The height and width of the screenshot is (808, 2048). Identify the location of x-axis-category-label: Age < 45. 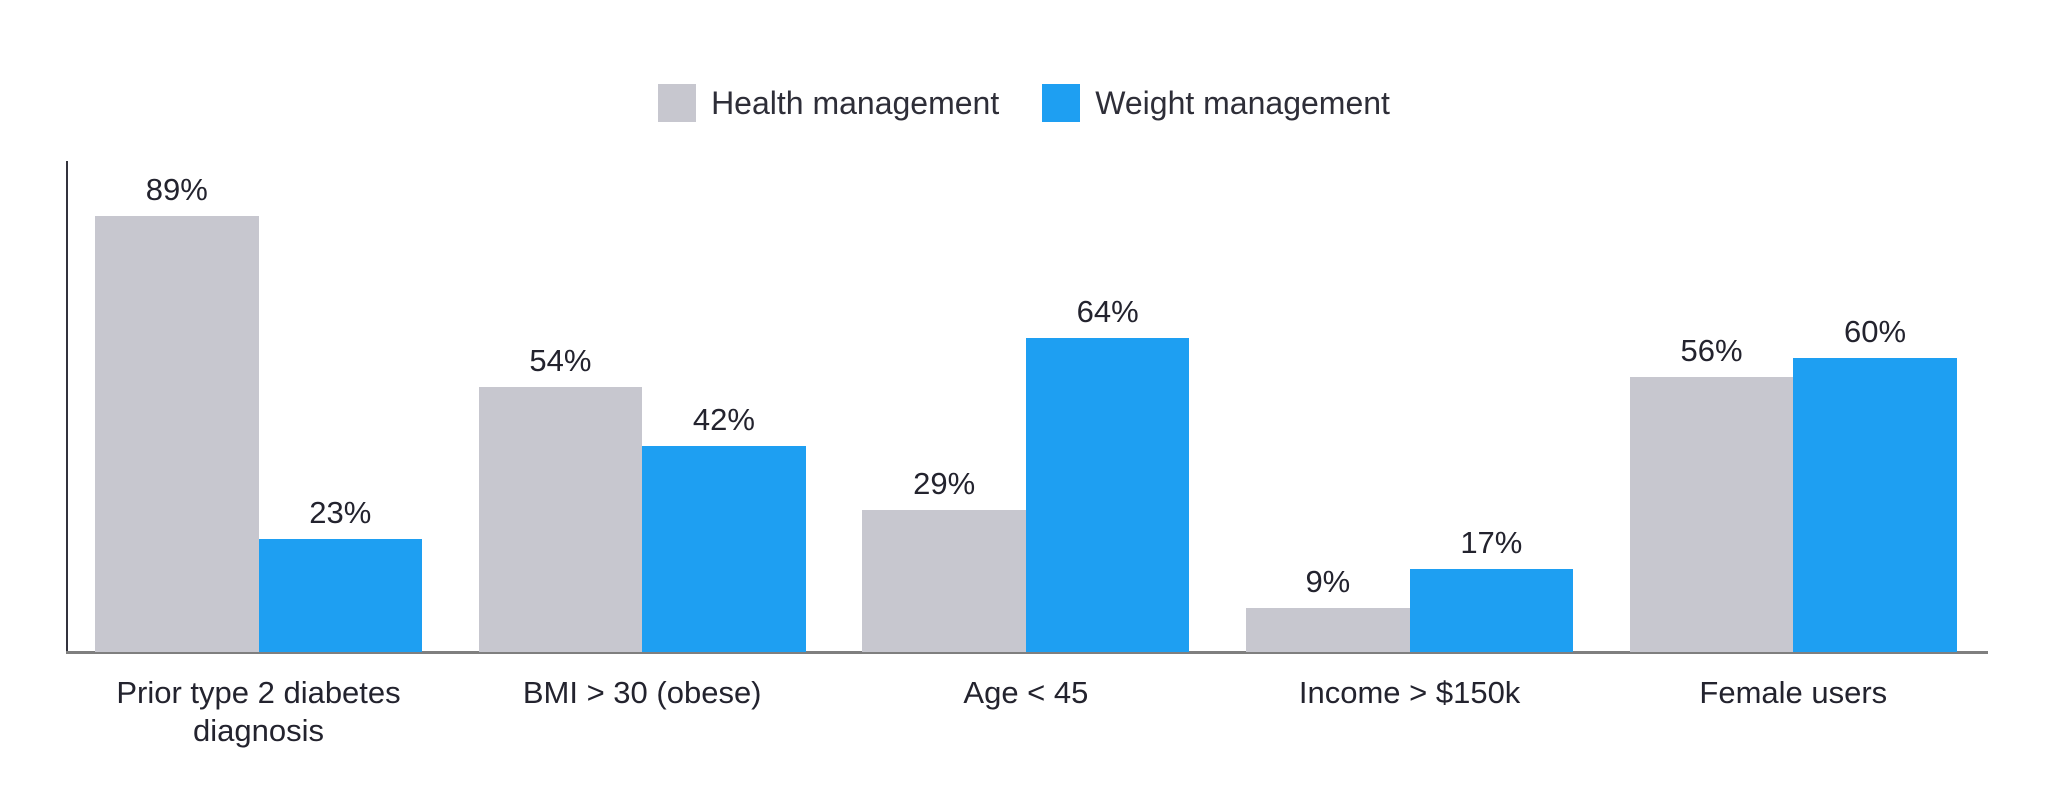
(1026, 692).